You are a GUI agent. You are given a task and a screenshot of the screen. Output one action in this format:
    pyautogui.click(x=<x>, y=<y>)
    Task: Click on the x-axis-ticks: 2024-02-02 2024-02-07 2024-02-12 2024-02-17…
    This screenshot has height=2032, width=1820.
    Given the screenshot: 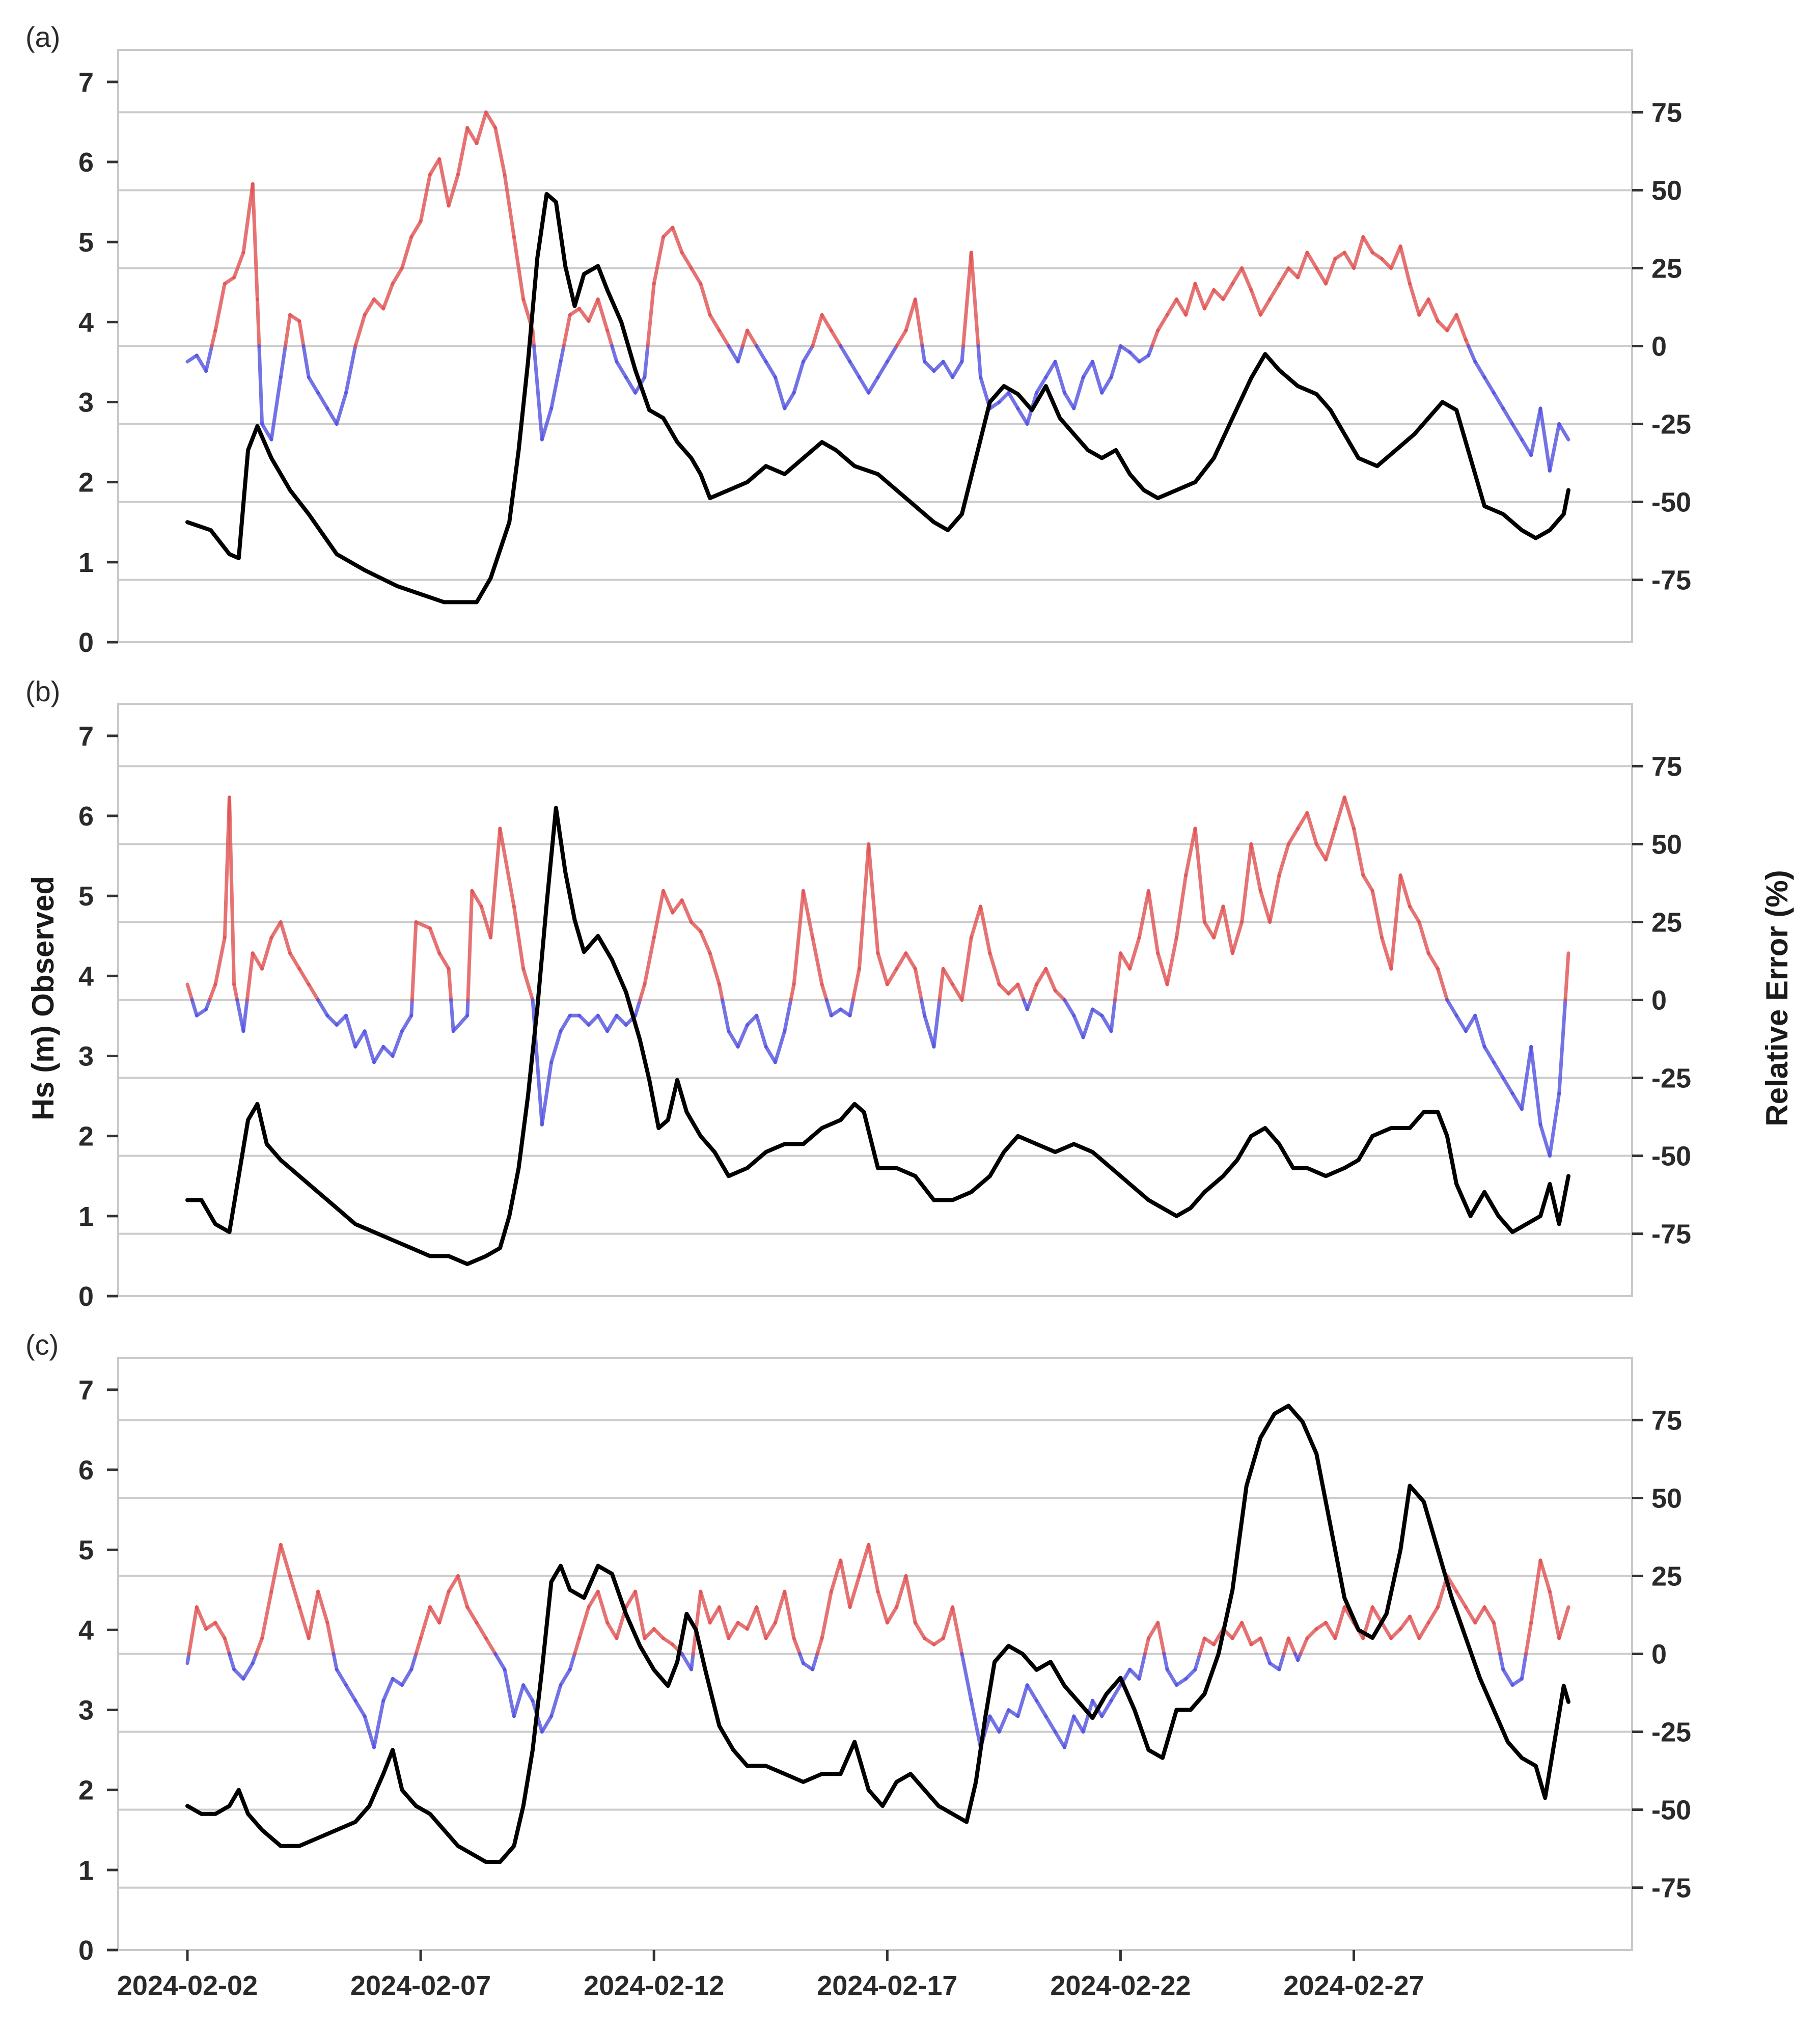 What is the action you would take?
    pyautogui.click(x=770, y=1975)
    